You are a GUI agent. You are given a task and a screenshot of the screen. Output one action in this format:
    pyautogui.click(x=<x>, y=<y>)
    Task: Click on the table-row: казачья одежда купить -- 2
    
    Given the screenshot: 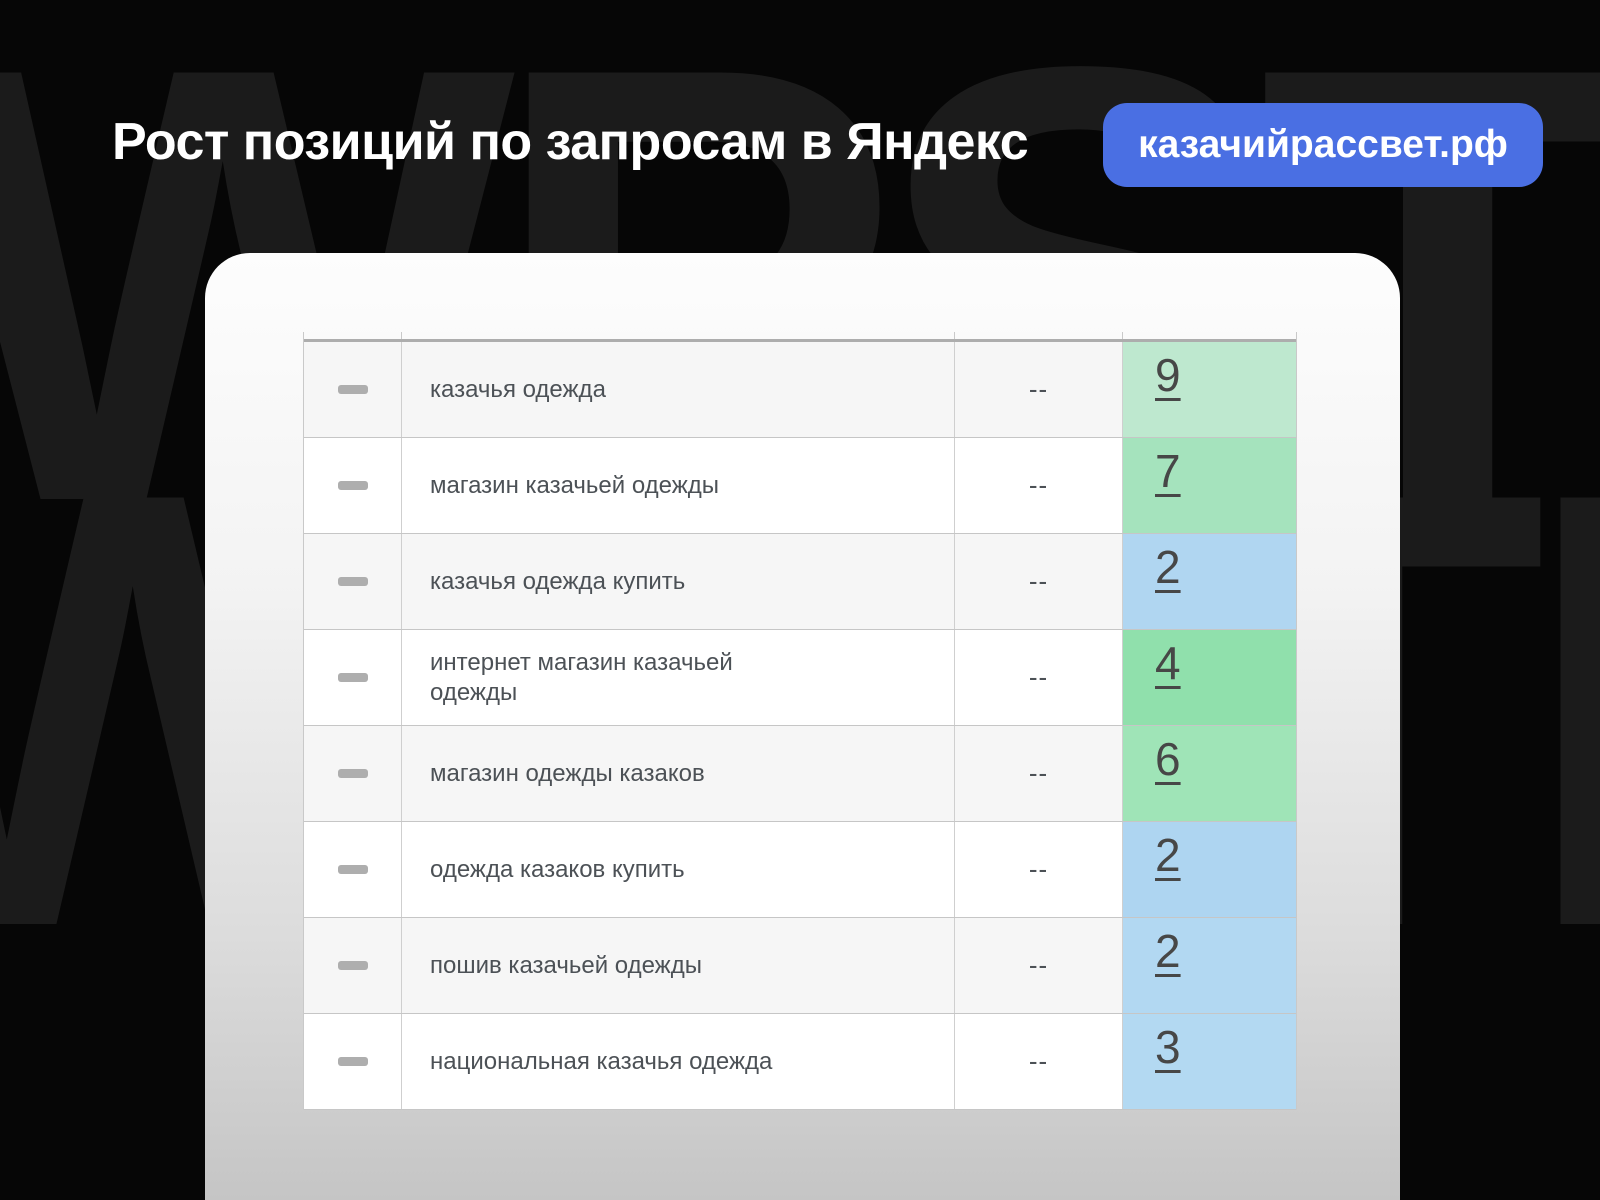 What is the action you would take?
    pyautogui.click(x=800, y=582)
    